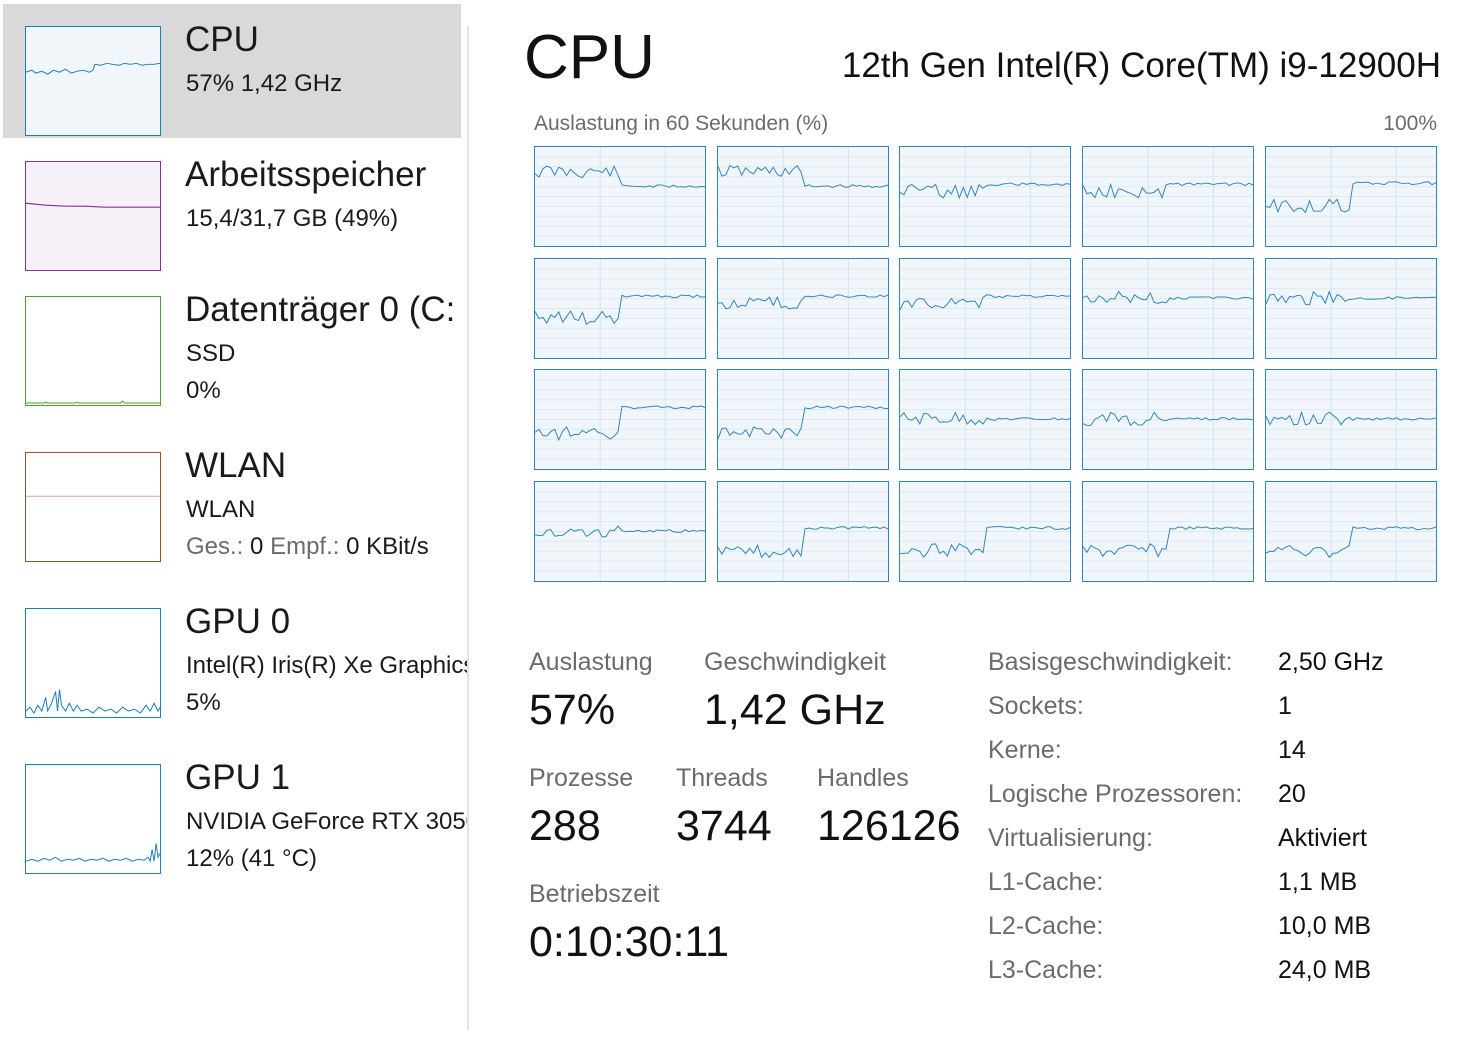 The image size is (1477, 1044). What do you see at coordinates (1285, 706) in the screenshot?
I see `sockets-value: 1` at bounding box center [1285, 706].